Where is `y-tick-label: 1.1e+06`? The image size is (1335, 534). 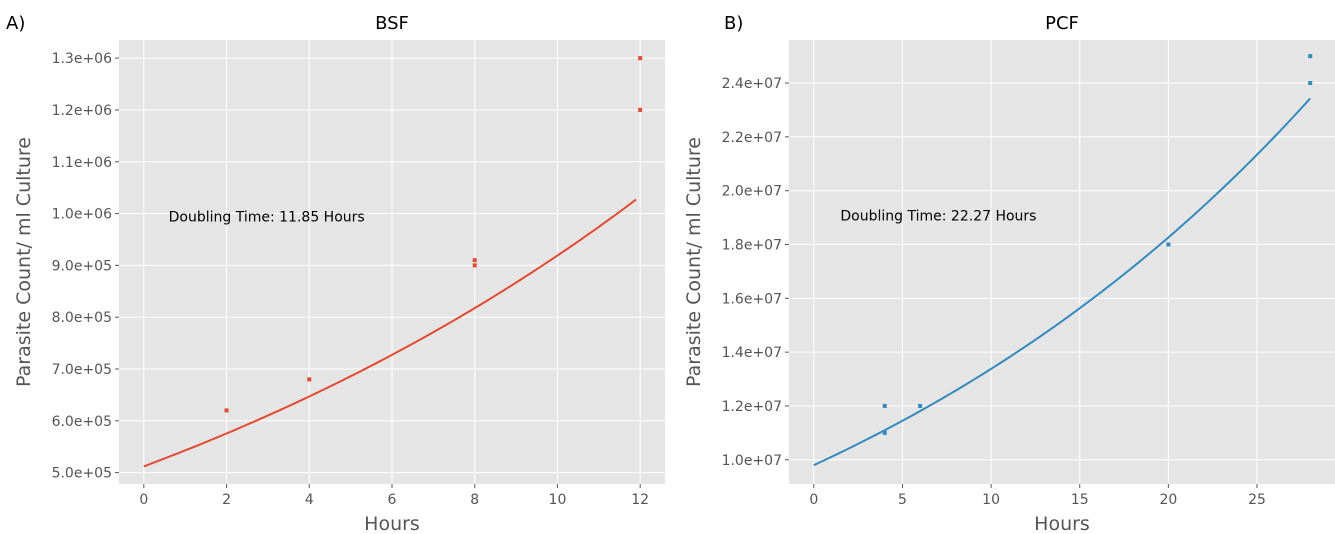
y-tick-label: 1.1e+06 is located at coordinates (82, 163).